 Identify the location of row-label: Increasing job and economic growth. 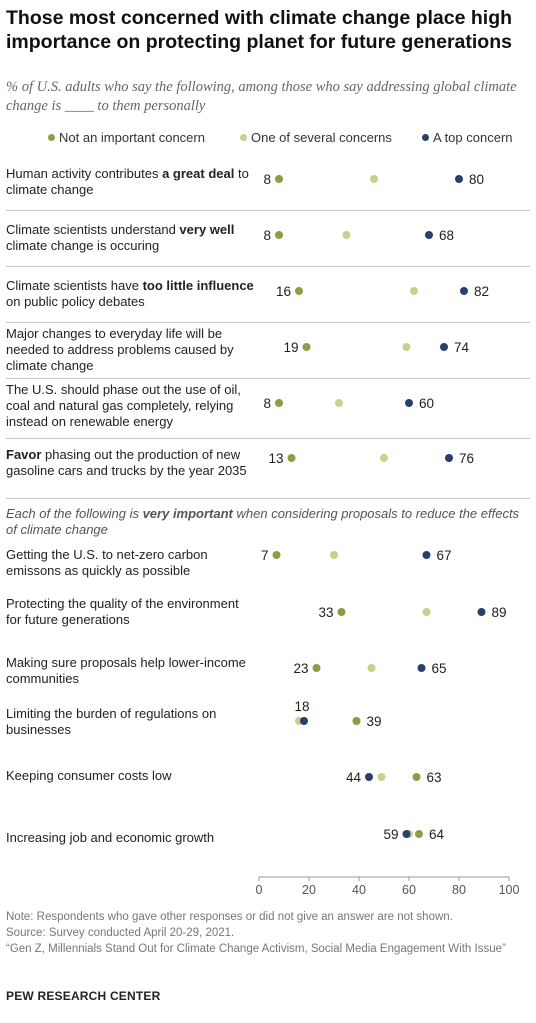
(131, 838).